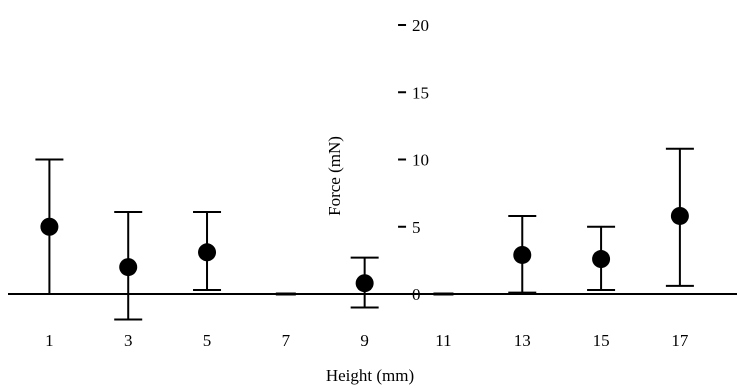 The image size is (738, 388). Describe the element at coordinates (49, 226) in the screenshot. I see `data-point-x1` at that location.